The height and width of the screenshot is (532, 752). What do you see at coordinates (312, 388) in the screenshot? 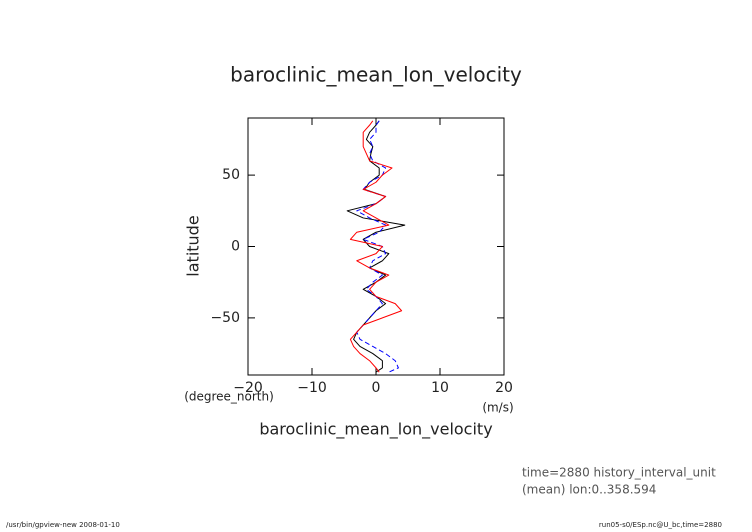
I see `x-tick-label: −10` at bounding box center [312, 388].